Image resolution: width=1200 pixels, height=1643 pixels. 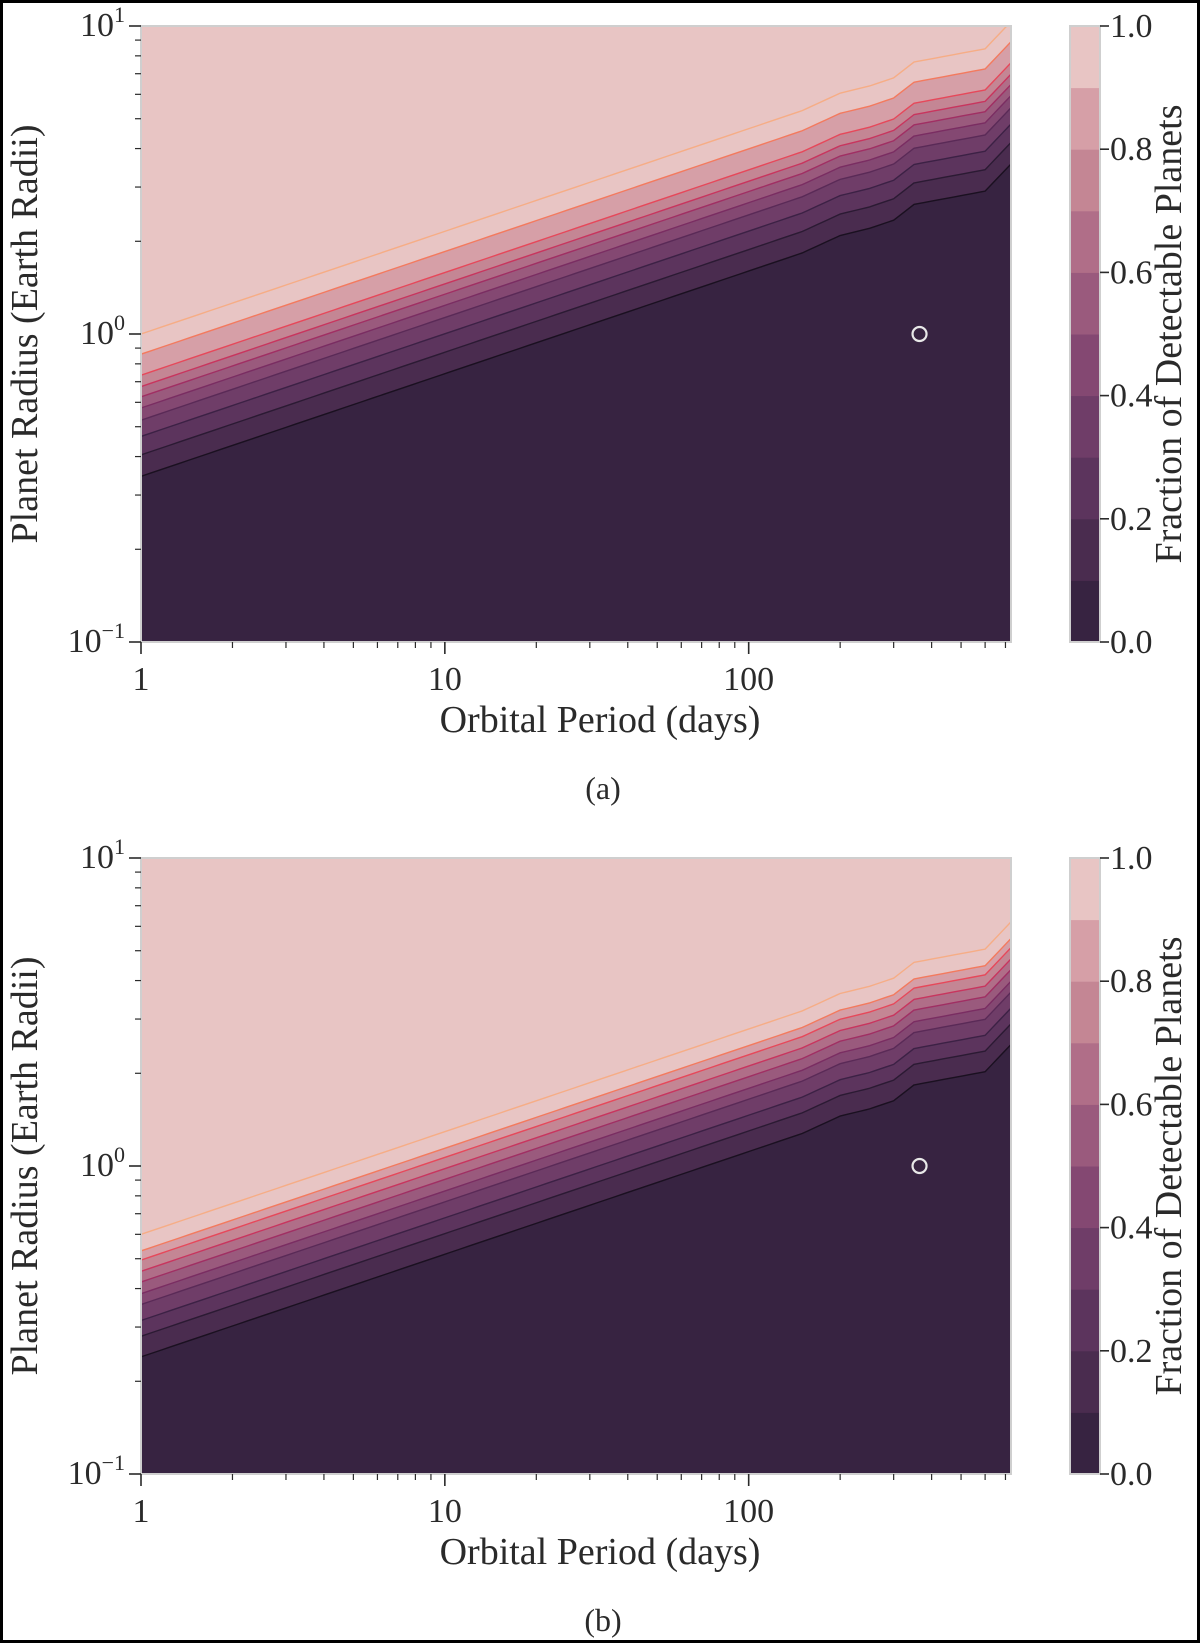 What do you see at coordinates (602, 1620) in the screenshot?
I see `panel-caption: (b)` at bounding box center [602, 1620].